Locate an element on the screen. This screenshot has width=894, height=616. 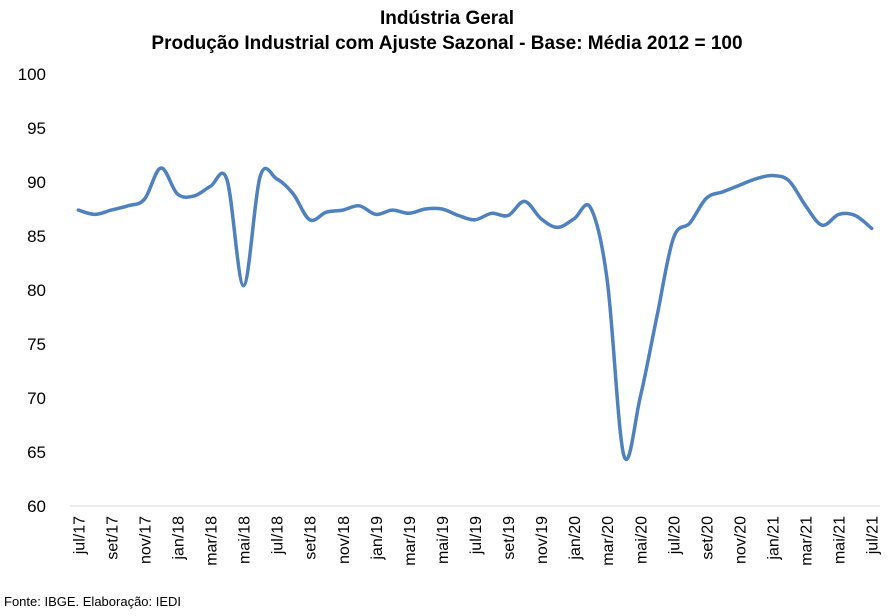
x-tick-label: set/17 is located at coordinates (112, 538).